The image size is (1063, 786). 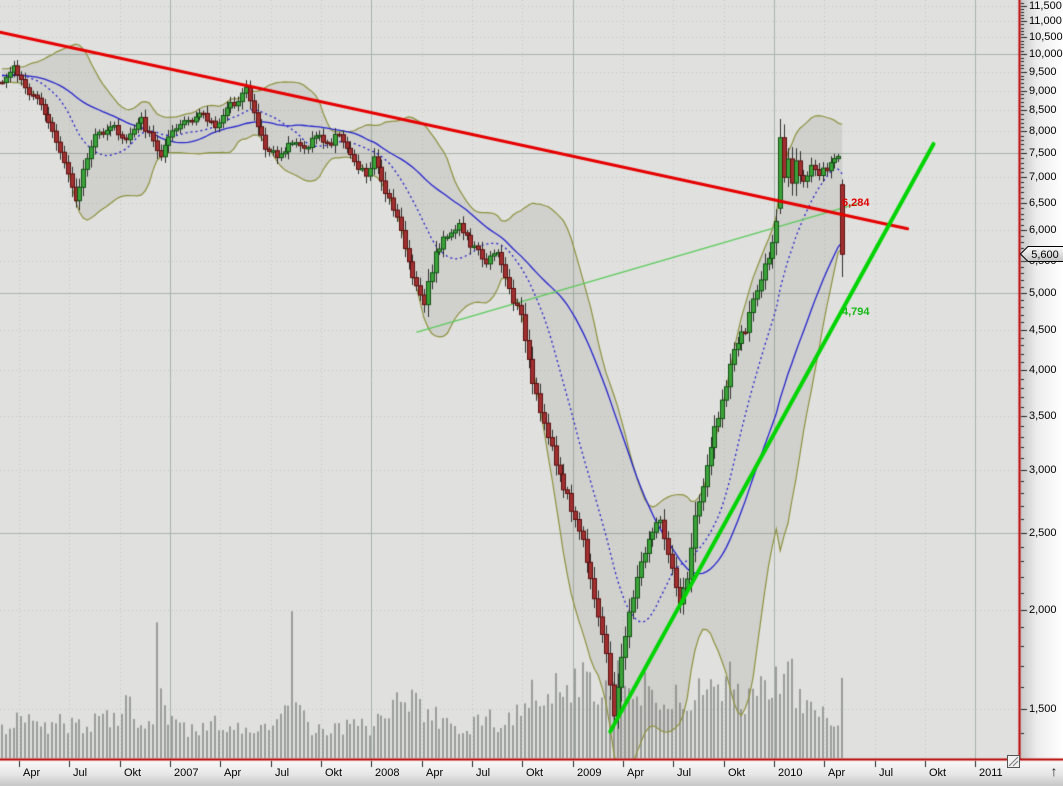 I want to click on price-axis-label: 2,500, so click(x=1043, y=533).